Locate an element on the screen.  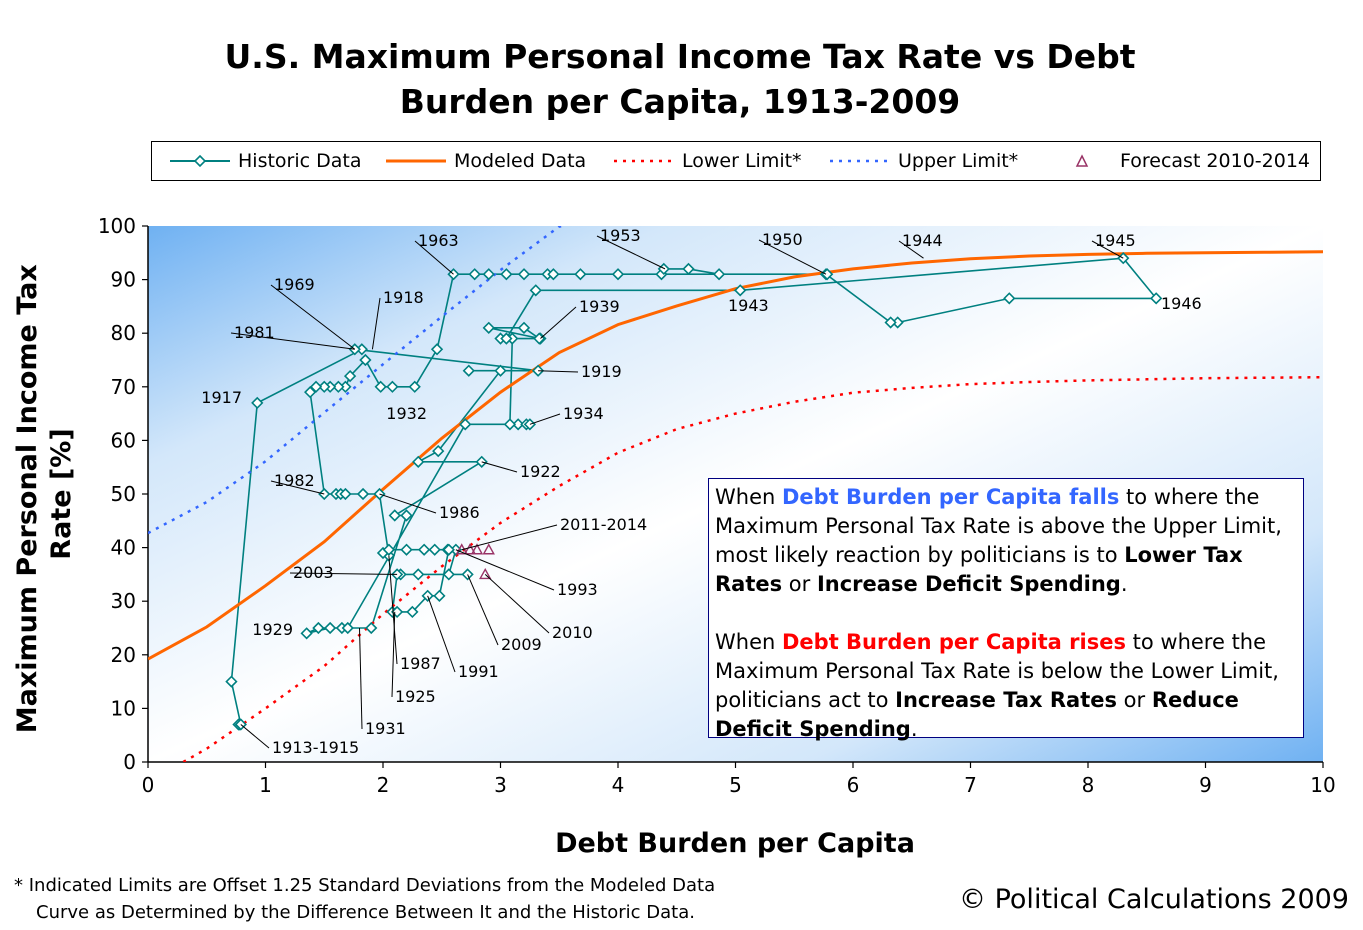
legend-item-forecast: Forecast 2010-2014 is located at coordinates (1180, 161).